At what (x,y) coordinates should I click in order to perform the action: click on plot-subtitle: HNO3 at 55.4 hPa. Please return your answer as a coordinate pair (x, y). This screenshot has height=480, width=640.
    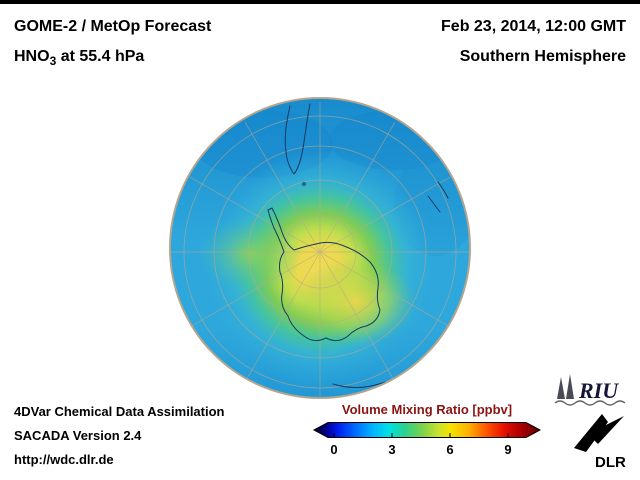
    Looking at the image, I should click on (112, 59).